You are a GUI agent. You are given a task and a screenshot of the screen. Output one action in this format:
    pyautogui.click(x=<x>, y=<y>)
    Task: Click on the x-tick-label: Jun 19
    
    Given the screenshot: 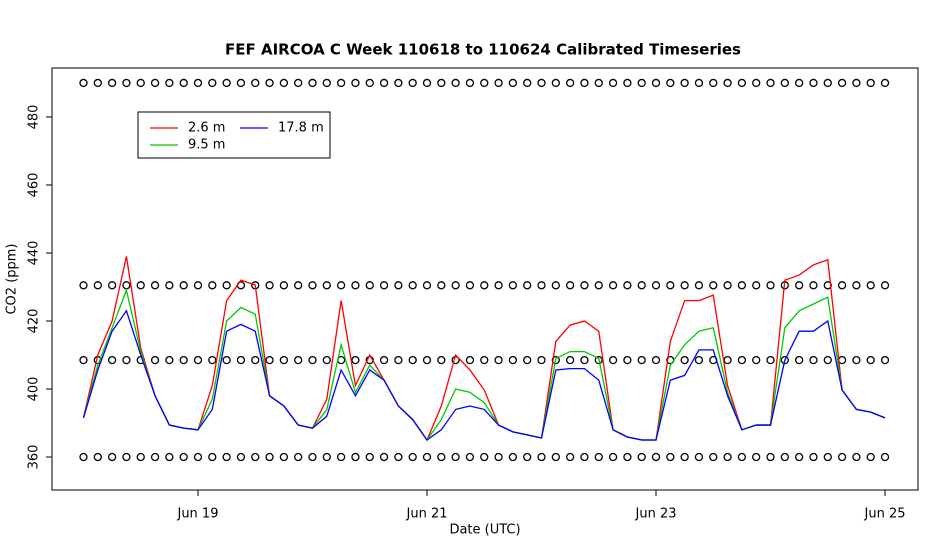 What is the action you would take?
    pyautogui.click(x=197, y=514)
    